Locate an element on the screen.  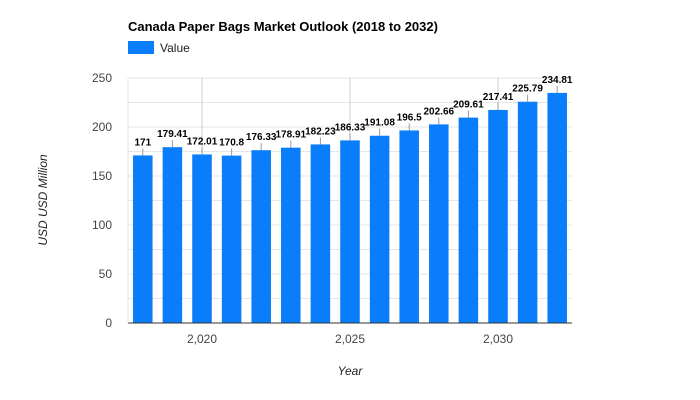
legend-entry-value: Value is located at coordinates (175, 48).